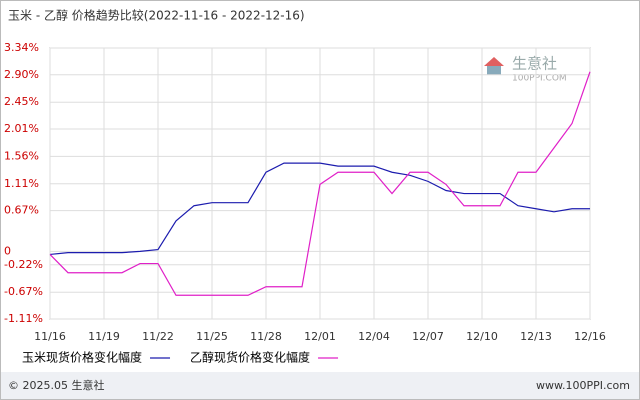  Describe the element at coordinates (21, 47) in the screenshot. I see `y-tick-label: 3.34%` at that location.